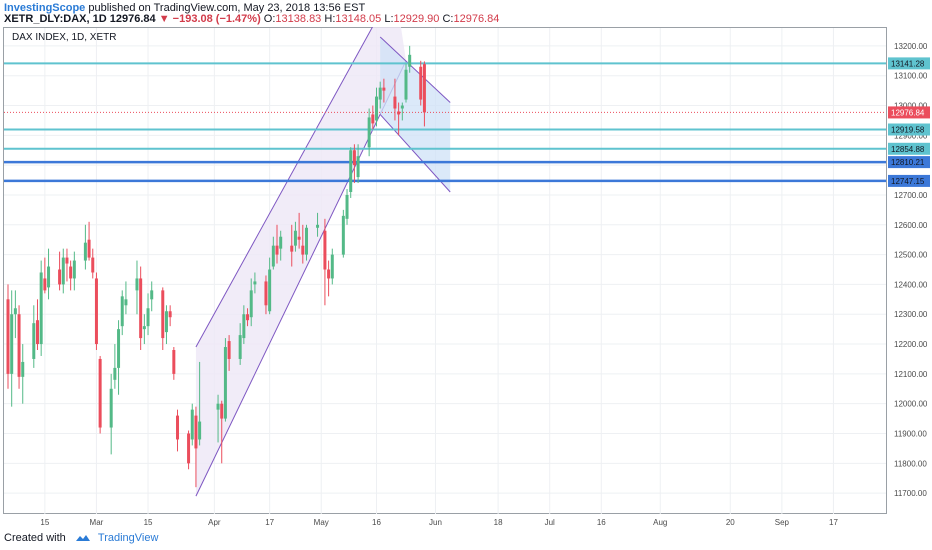 This screenshot has width=932, height=550. What do you see at coordinates (284, 187) in the screenshot?
I see `channel-upper-line` at bounding box center [284, 187].